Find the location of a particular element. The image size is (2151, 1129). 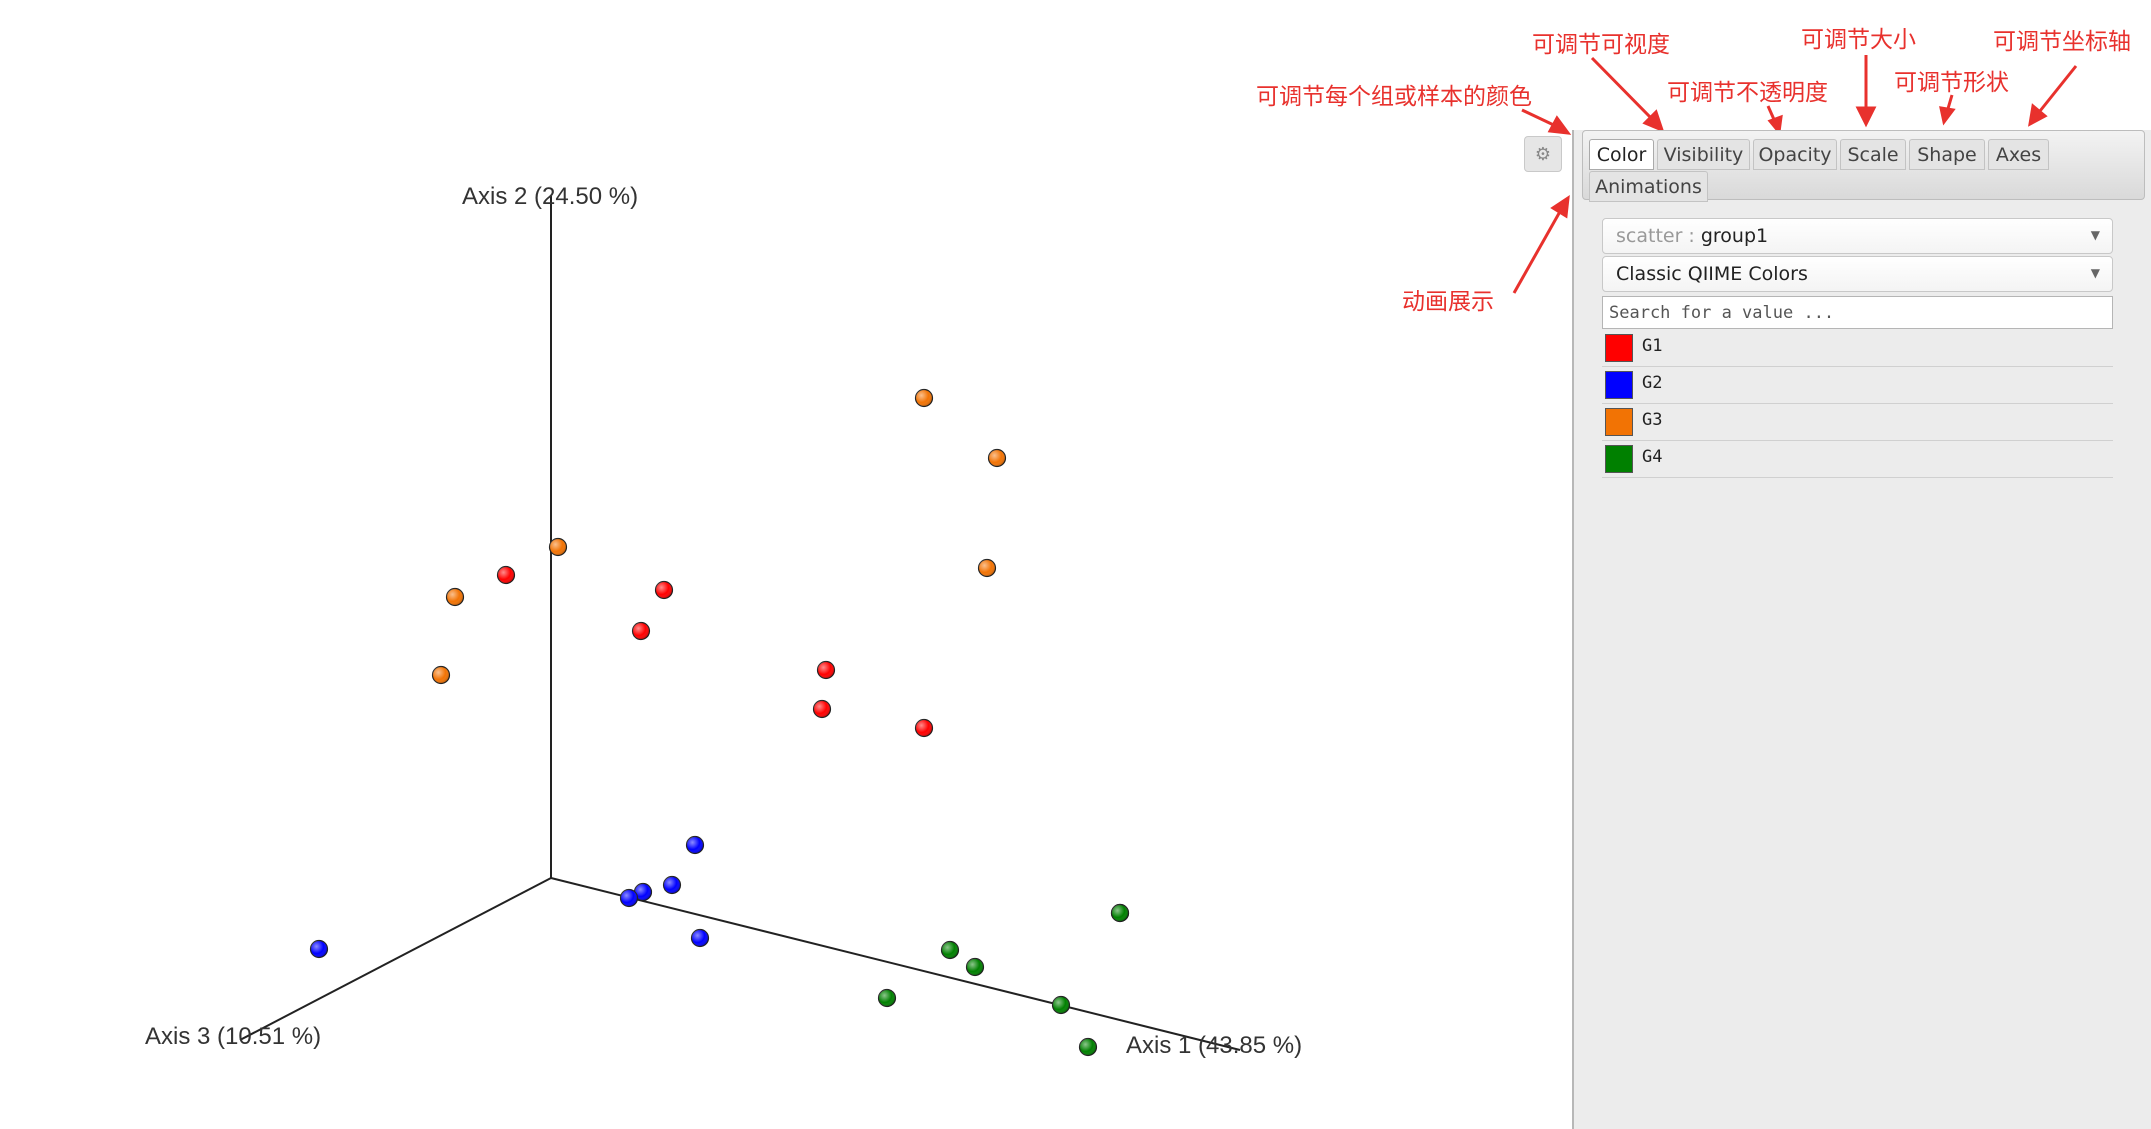

color-swatch-g1 is located at coordinates (1619, 348).